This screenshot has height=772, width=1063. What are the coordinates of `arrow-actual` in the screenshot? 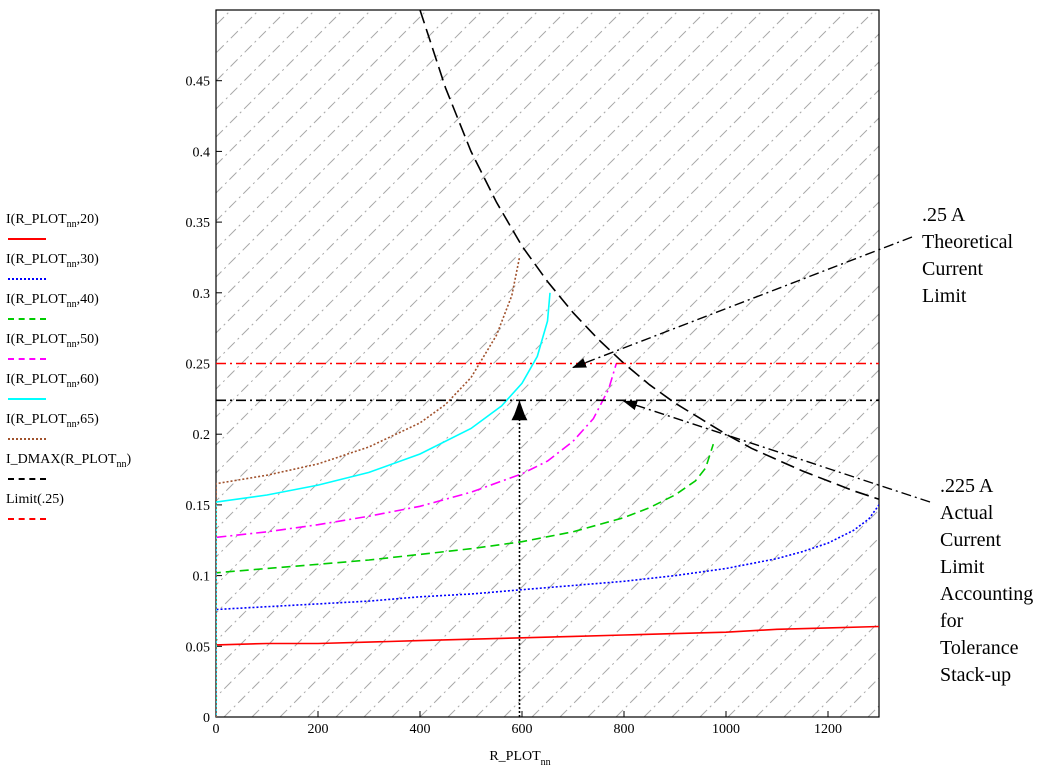 It's located at (777, 451).